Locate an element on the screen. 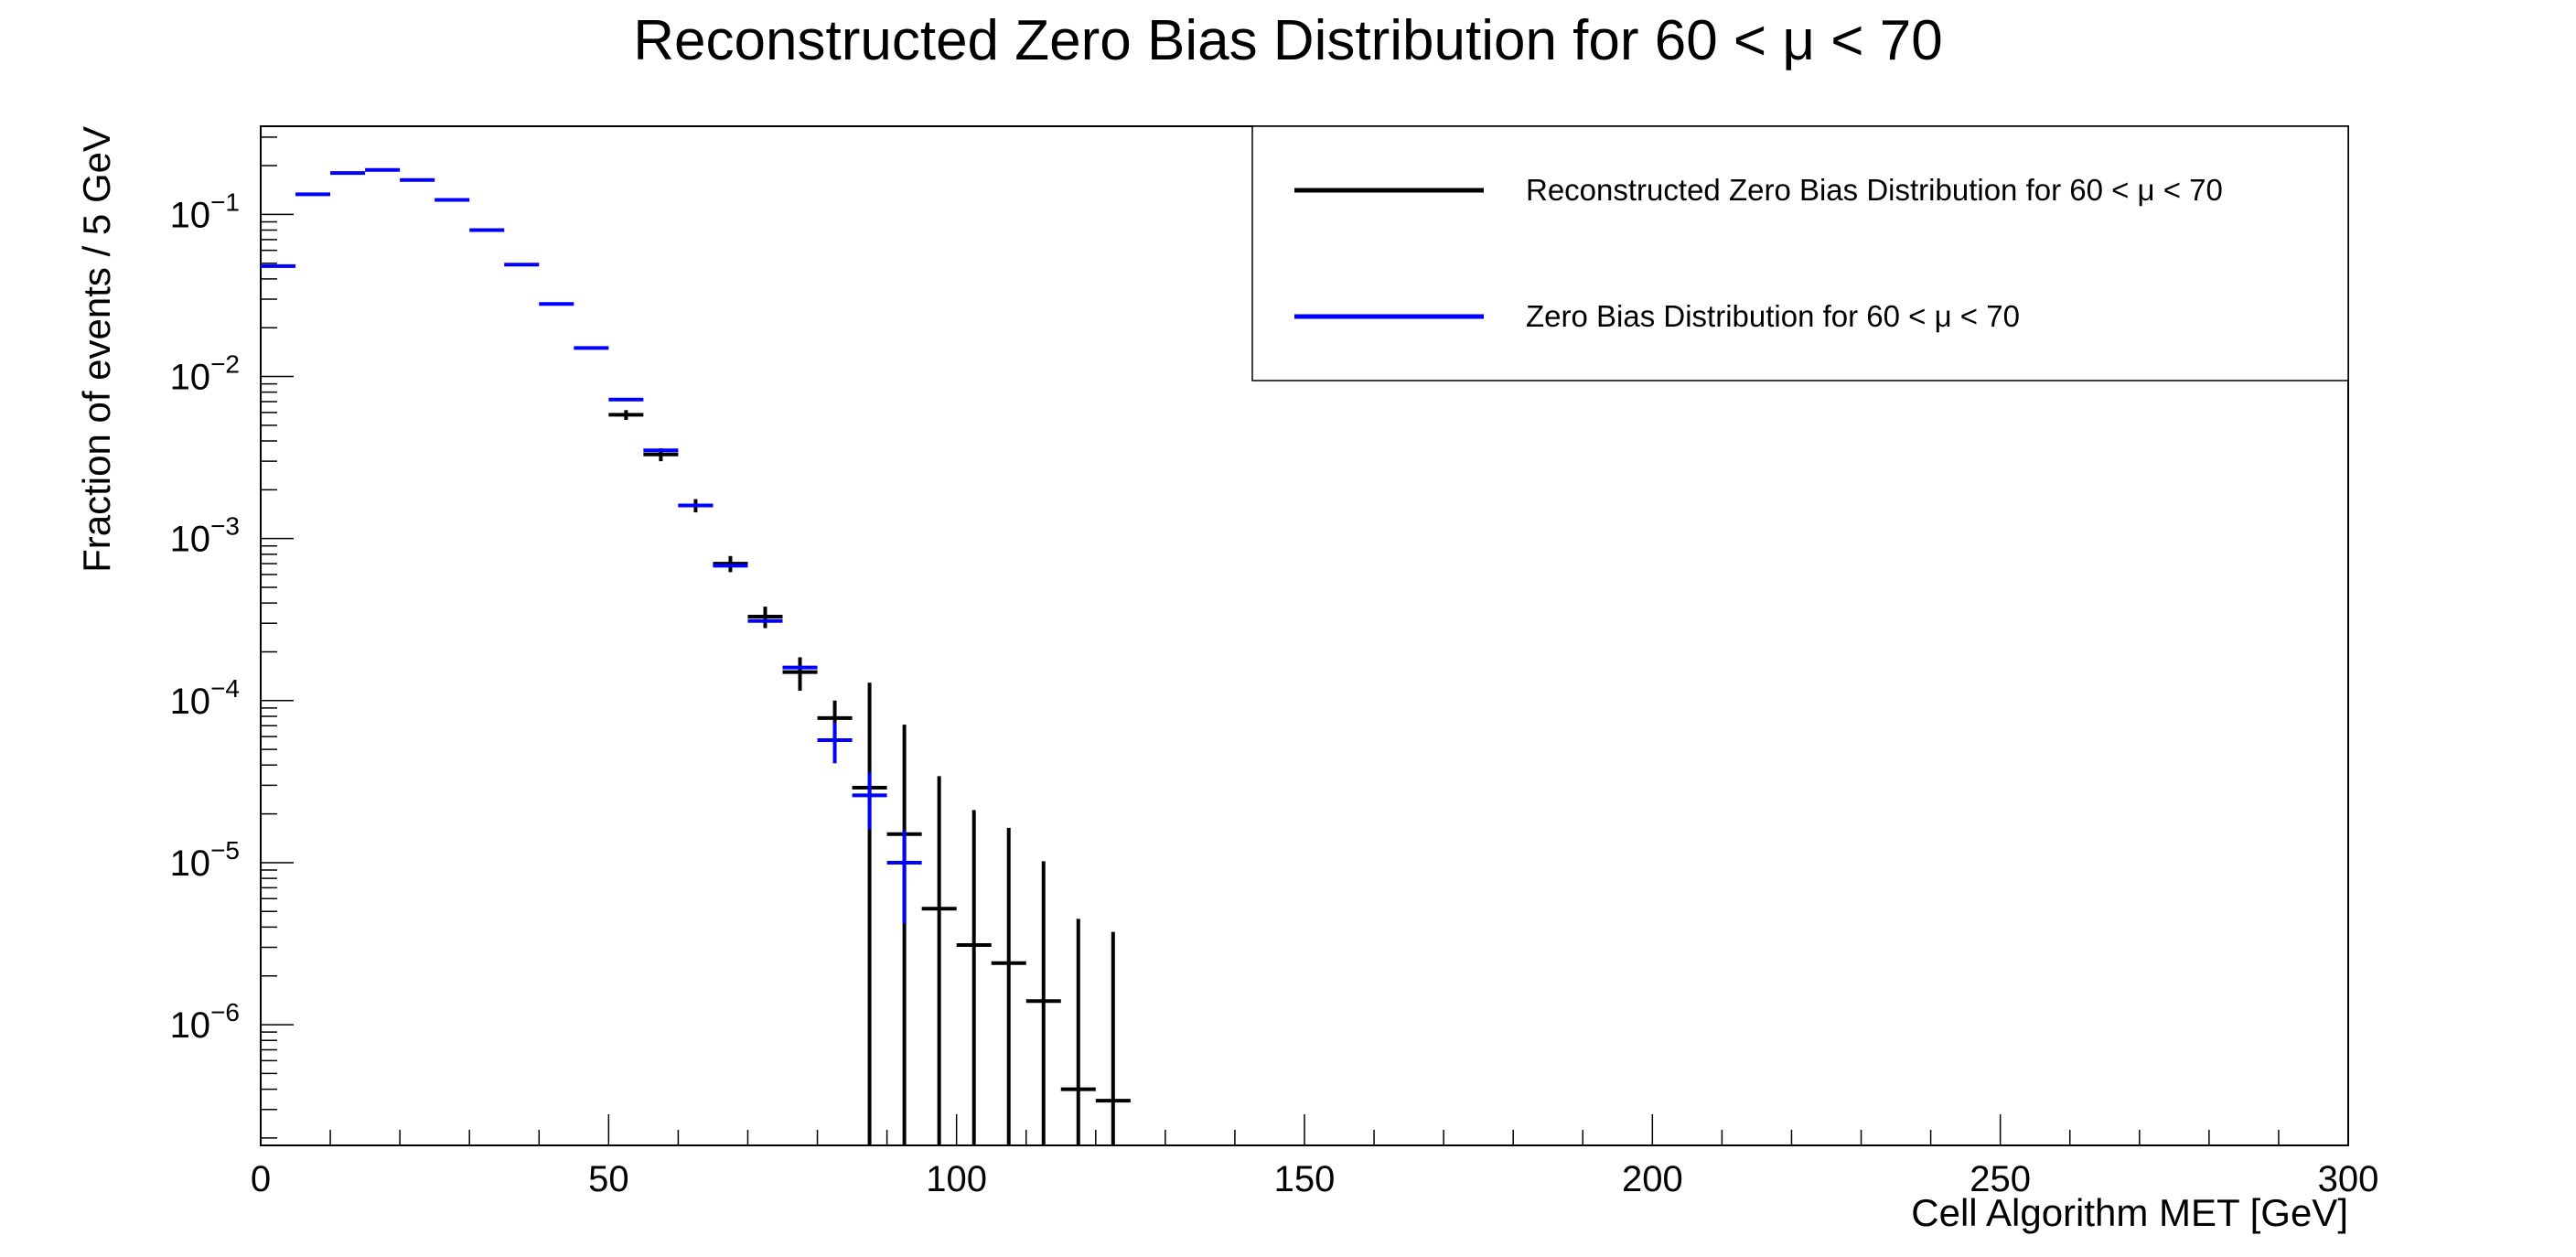 The width and height of the screenshot is (2576, 1257). y-axis: 10⁻⁶ 10⁻⁵ 10⁻⁴ 10⁻³ 10⁻² 10⁻¹ is located at coordinates (232, 637).